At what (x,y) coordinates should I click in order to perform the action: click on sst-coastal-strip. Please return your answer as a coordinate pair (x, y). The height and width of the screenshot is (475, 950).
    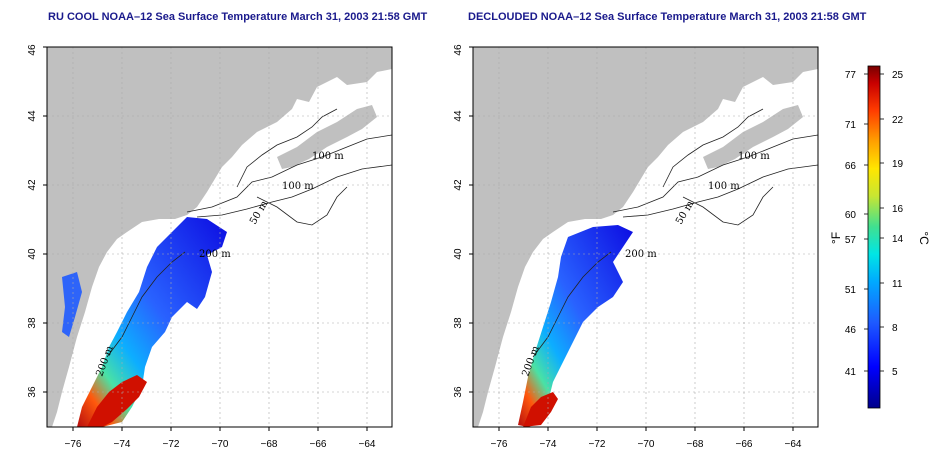
    Looking at the image, I should click on (72, 304).